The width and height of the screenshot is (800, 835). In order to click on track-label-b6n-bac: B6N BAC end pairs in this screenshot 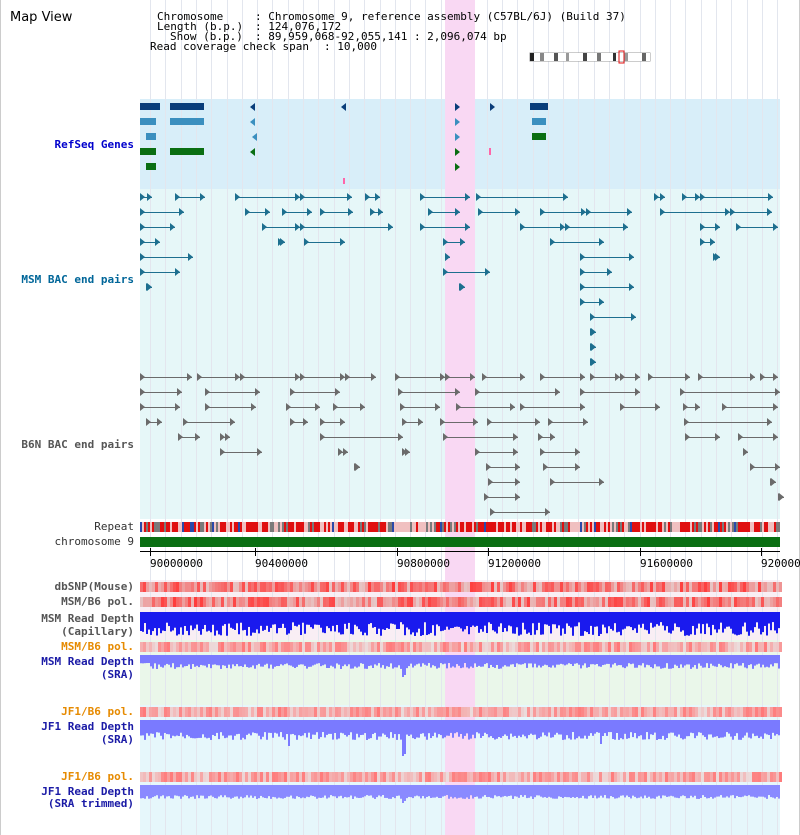, I will do `click(77, 444)`.